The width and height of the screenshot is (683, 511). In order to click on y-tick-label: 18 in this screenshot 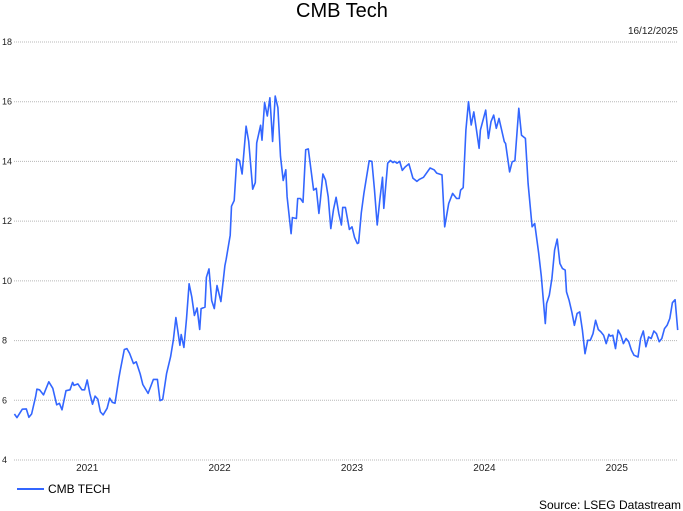, I will do `click(7, 42)`.